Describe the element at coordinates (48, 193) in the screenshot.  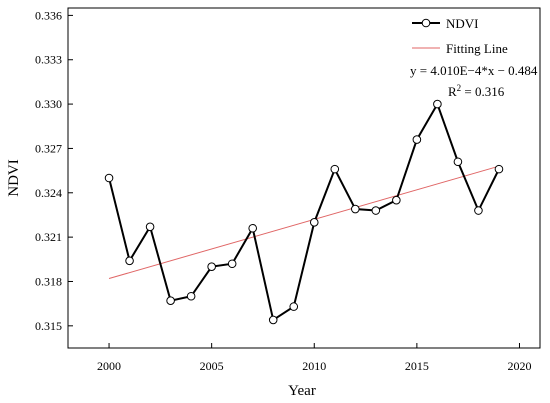
I see `y-tick-label: 0.324` at that location.